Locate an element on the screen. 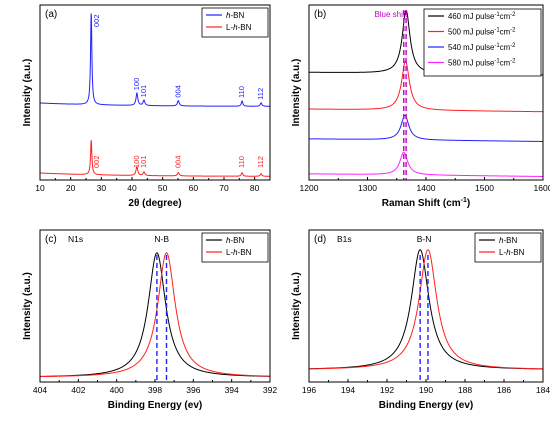 This screenshot has width=550, height=435. x-tick-label: 1300 is located at coordinates (367, 188).